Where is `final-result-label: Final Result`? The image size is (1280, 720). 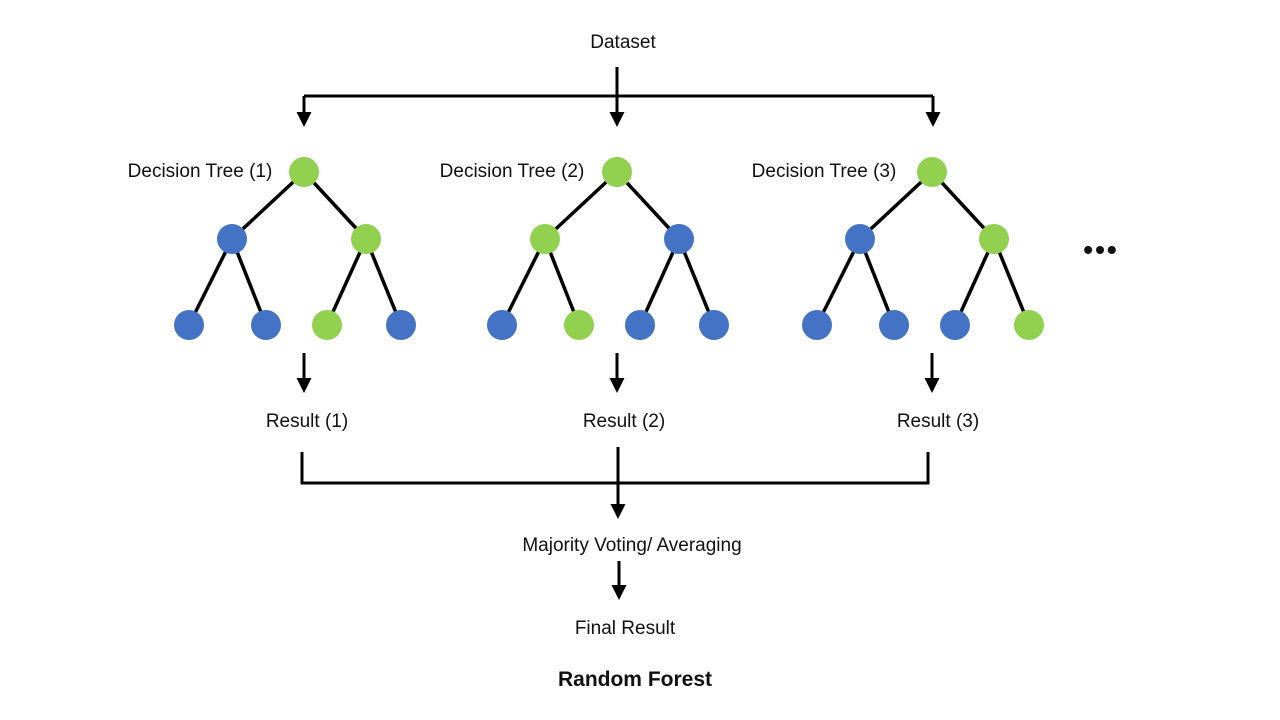 final-result-label: Final Result is located at coordinates (625, 628).